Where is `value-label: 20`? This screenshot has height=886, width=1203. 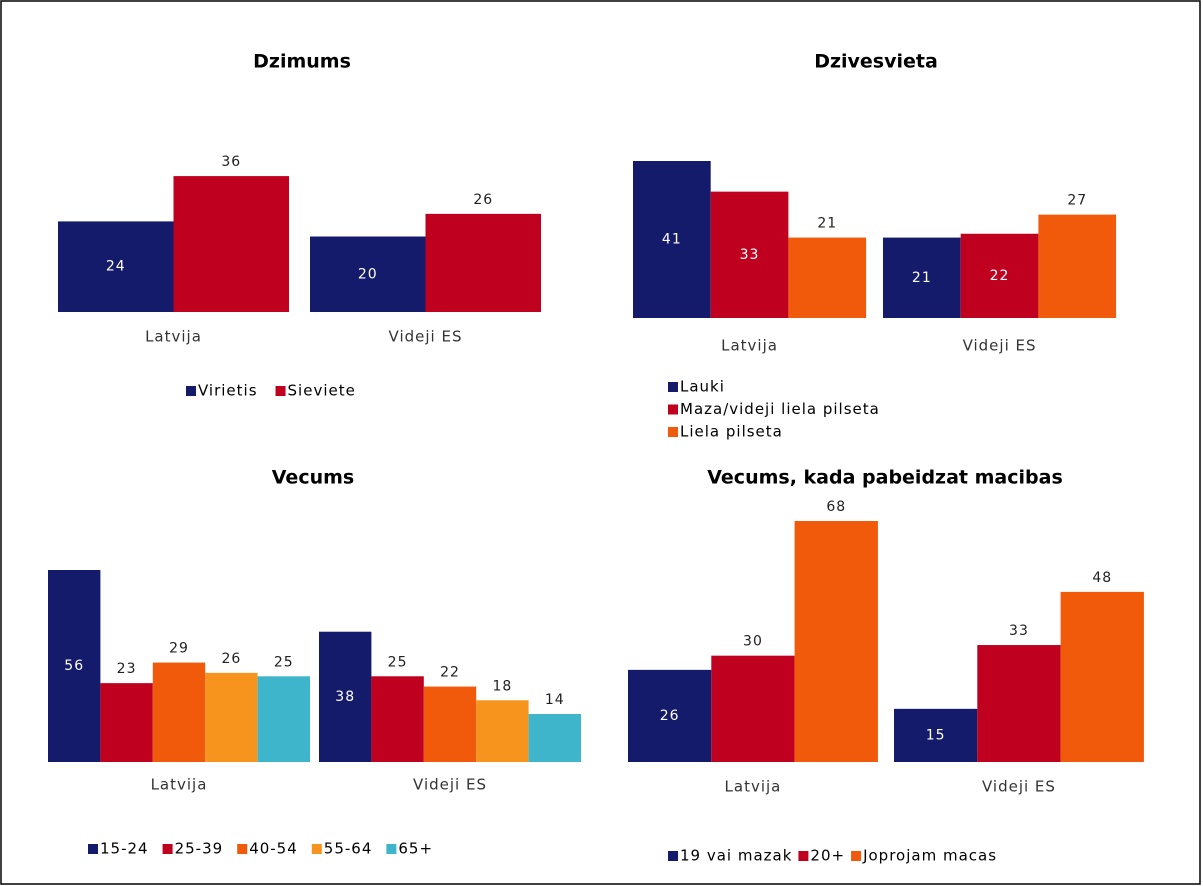 value-label: 20 is located at coordinates (368, 274).